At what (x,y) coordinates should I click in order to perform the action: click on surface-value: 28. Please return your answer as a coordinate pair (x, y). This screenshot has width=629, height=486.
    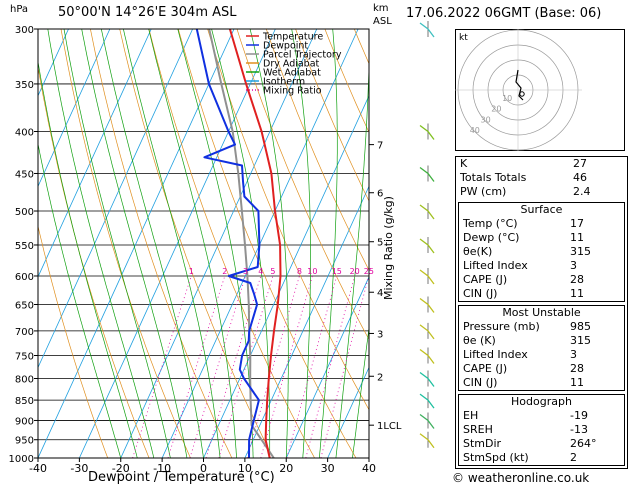
    Looking at the image, I should click on (577, 279).